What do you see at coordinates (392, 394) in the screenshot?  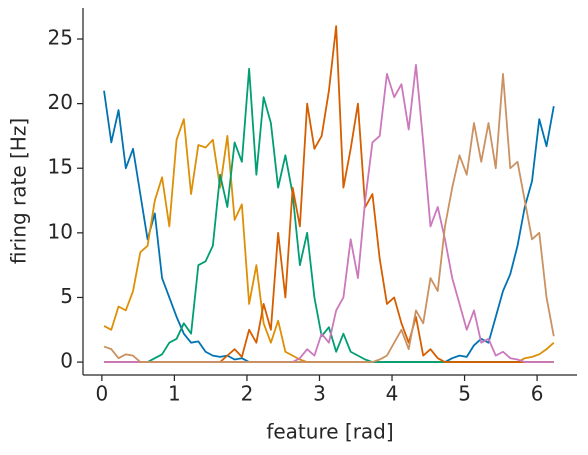 I see `x-tick-label: 4` at bounding box center [392, 394].